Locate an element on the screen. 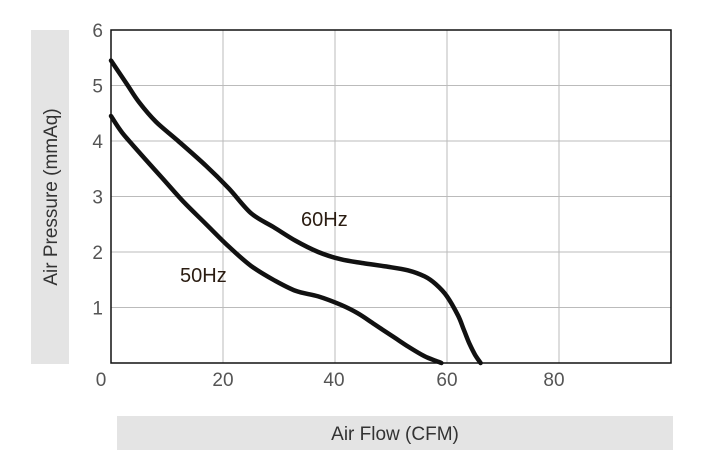 The image size is (720, 470). y-tick-label: 3 is located at coordinates (97, 198).